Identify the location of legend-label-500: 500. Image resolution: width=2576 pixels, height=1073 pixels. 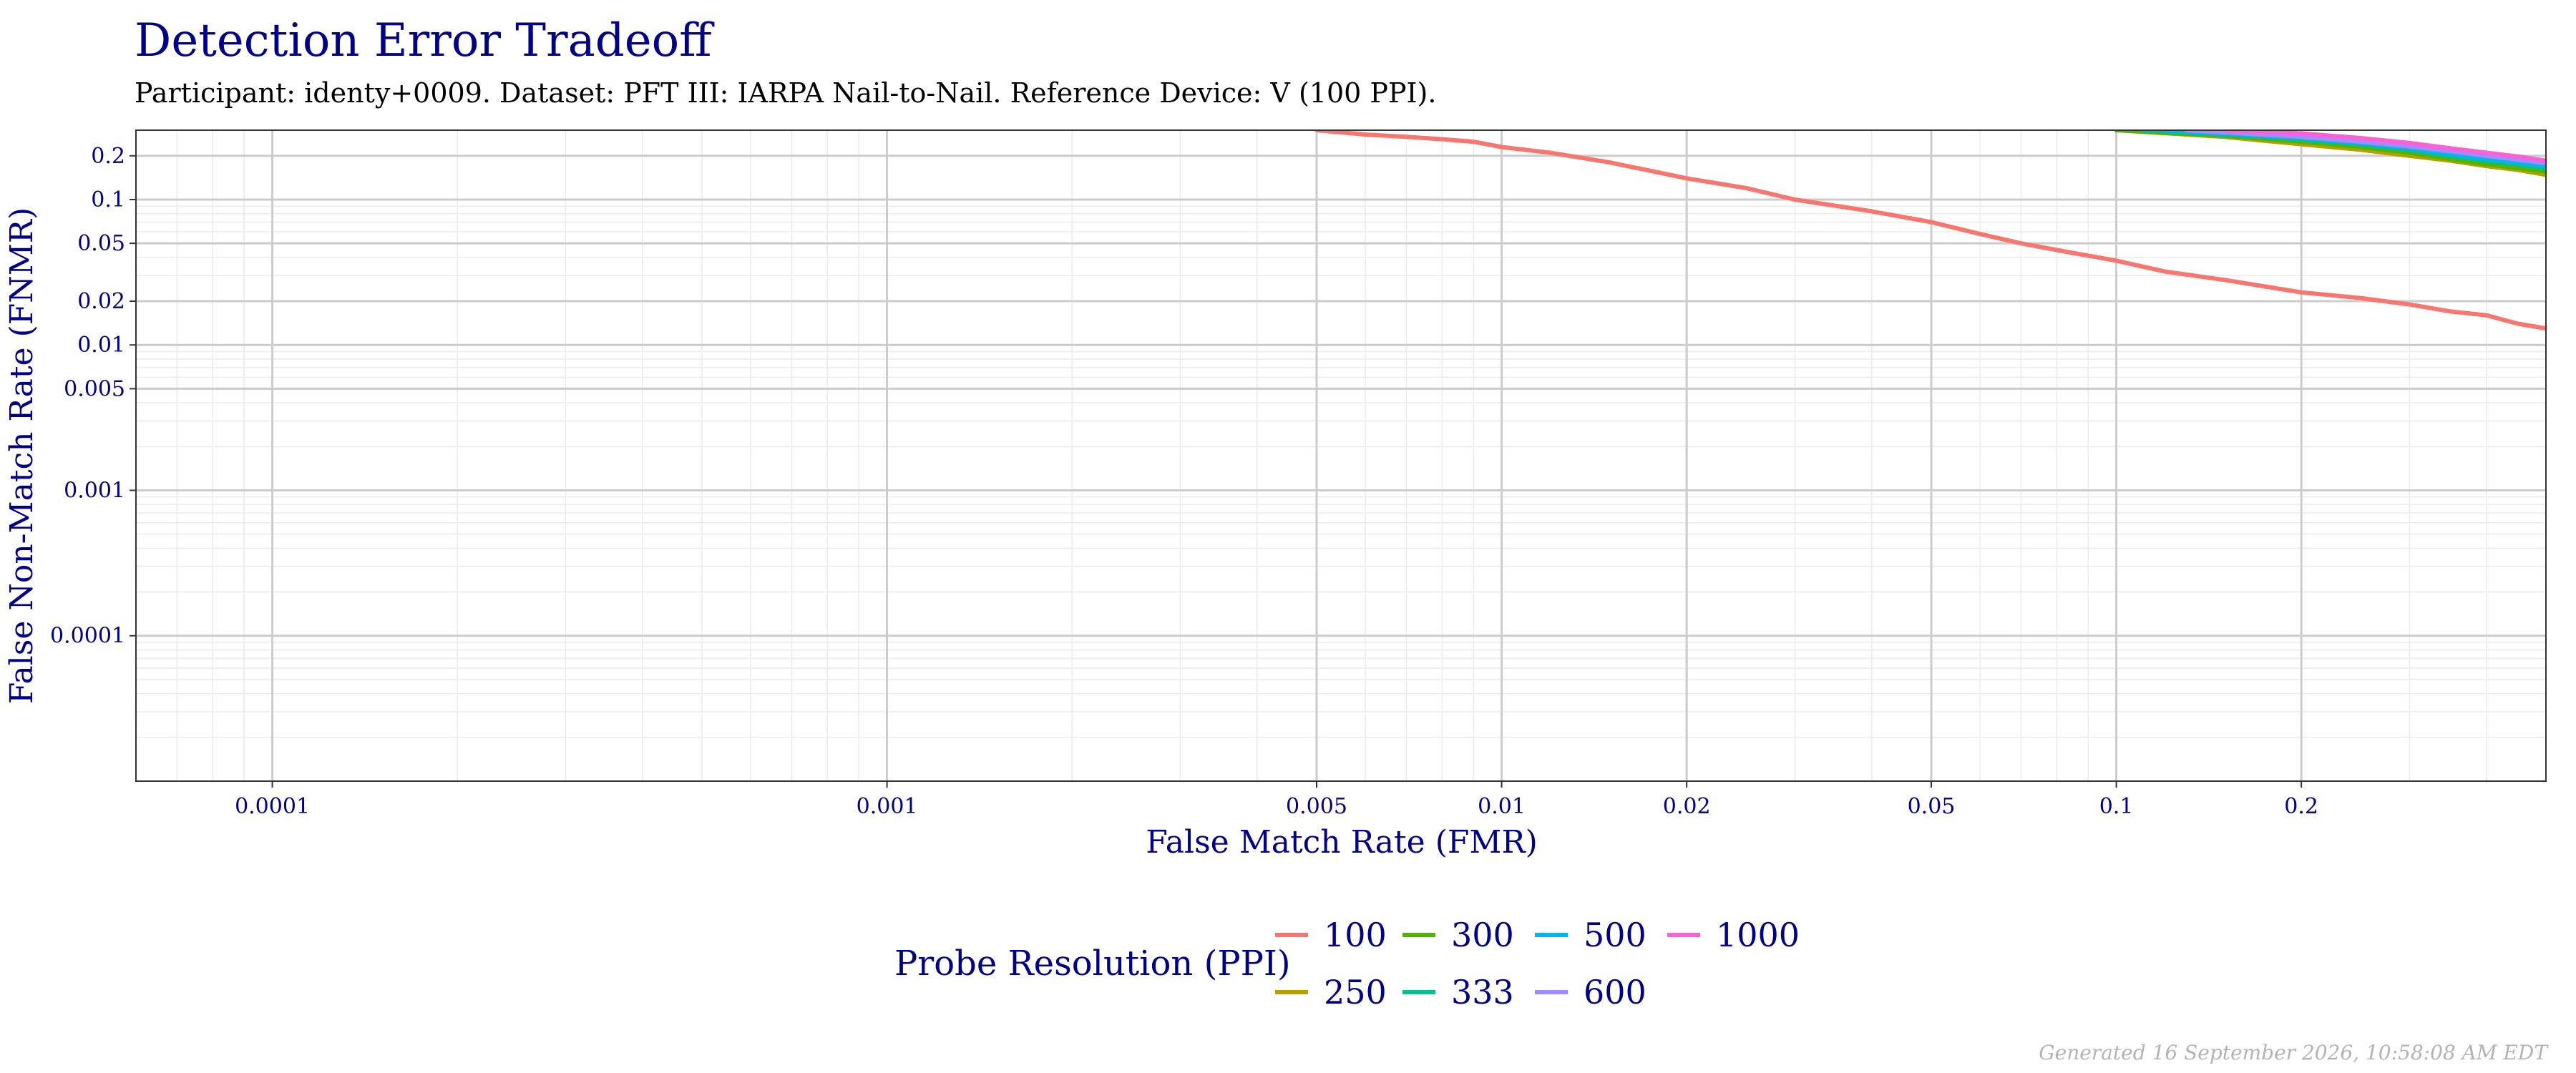
(1615, 935).